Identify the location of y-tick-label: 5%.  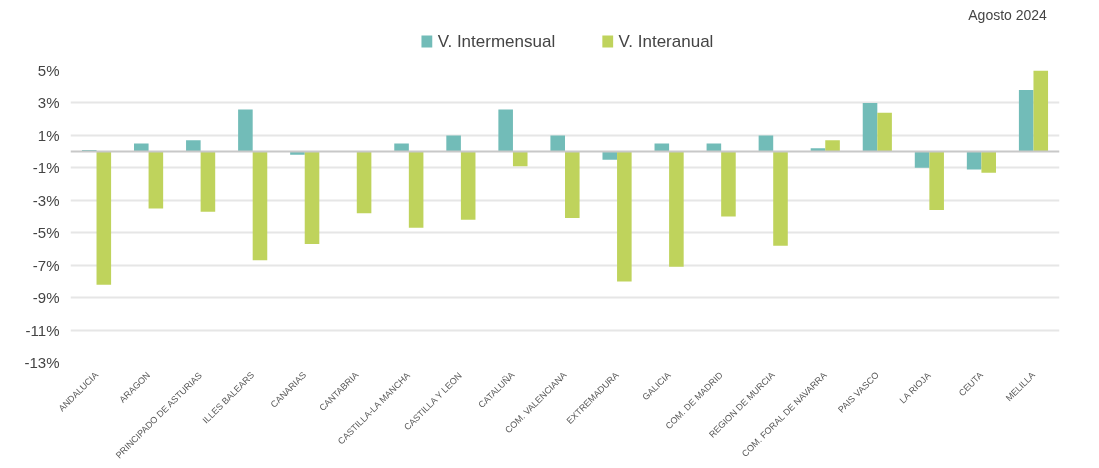
(48, 70).